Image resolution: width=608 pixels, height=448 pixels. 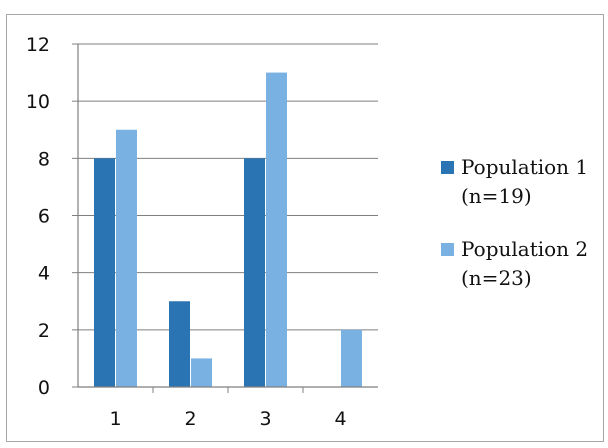 I want to click on bar-series2-cat4, so click(x=351, y=358).